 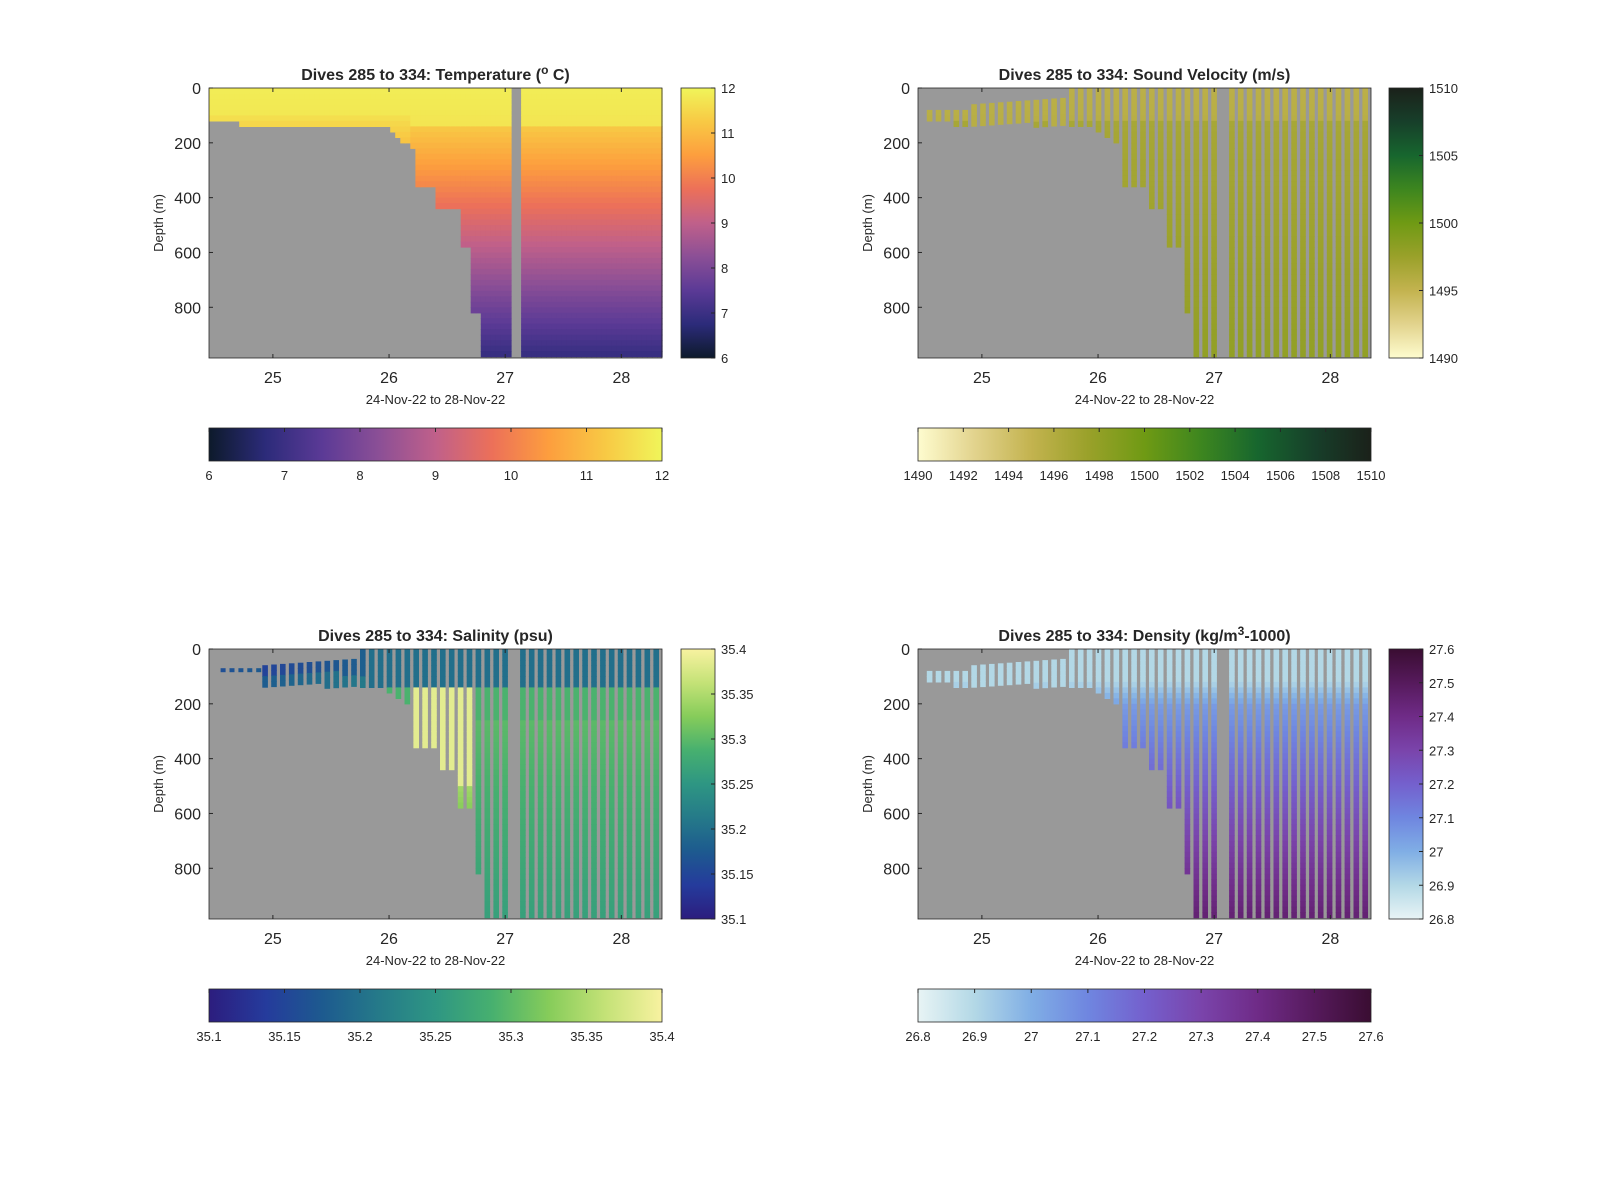 I want to click on y-tick-label: 400, so click(x=187, y=760).